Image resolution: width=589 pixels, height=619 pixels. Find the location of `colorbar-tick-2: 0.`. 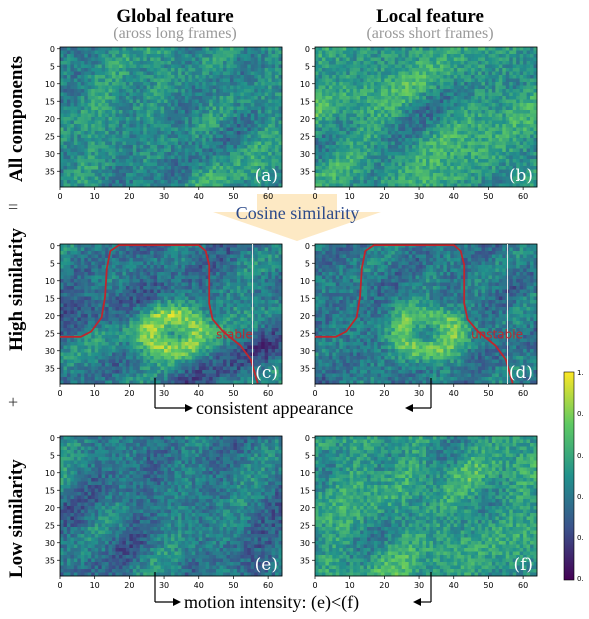

colorbar-tick-2: 0. is located at coordinates (580, 456).